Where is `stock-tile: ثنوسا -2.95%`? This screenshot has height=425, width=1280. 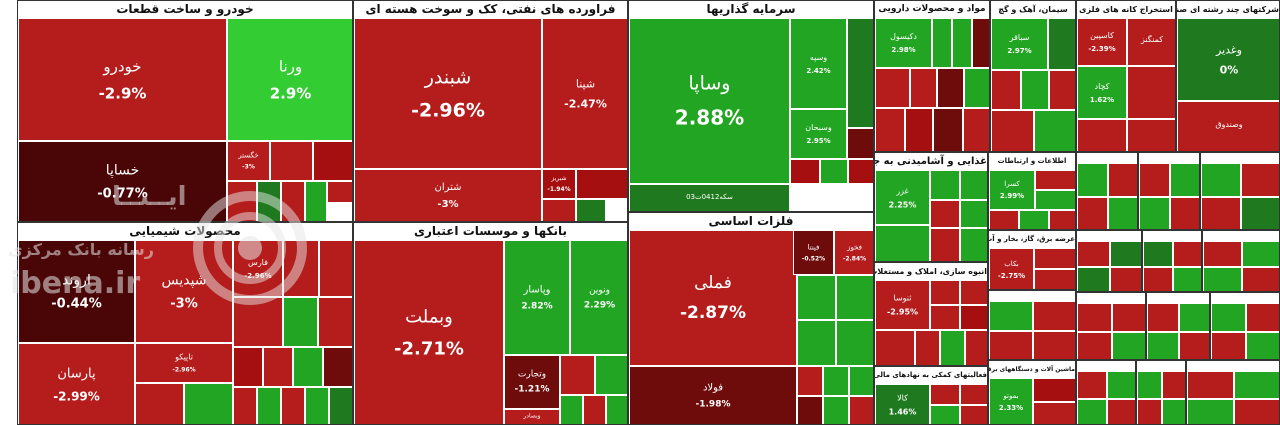 stock-tile: ثنوسا -2.95% is located at coordinates (902, 305).